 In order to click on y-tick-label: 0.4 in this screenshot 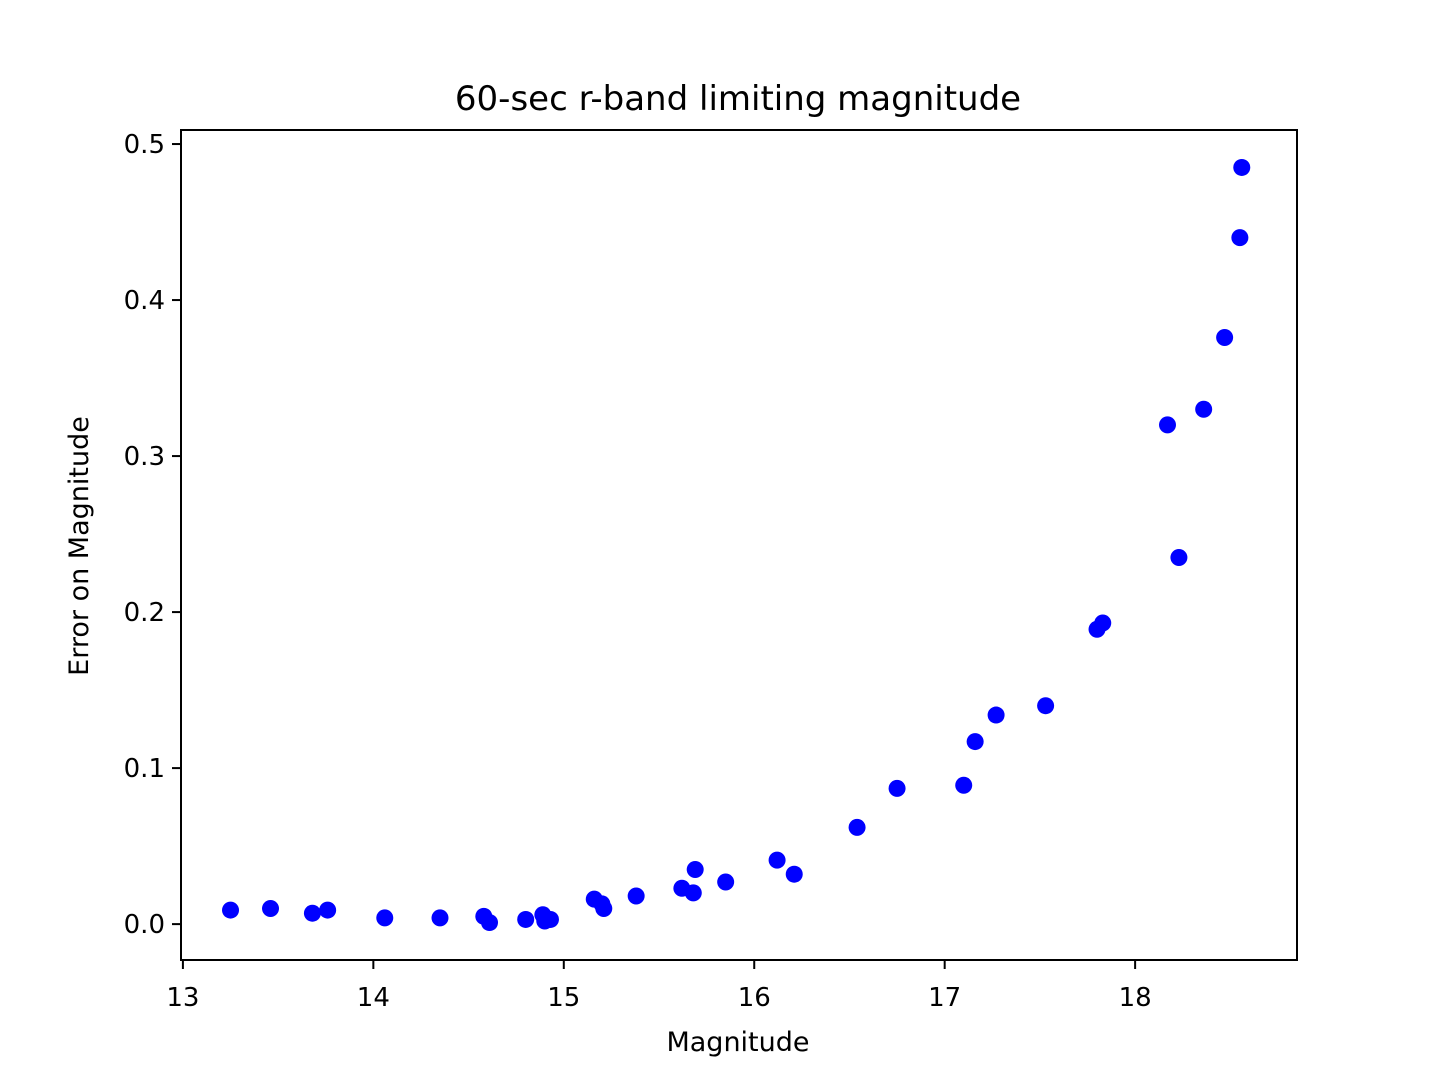, I will do `click(144, 301)`.